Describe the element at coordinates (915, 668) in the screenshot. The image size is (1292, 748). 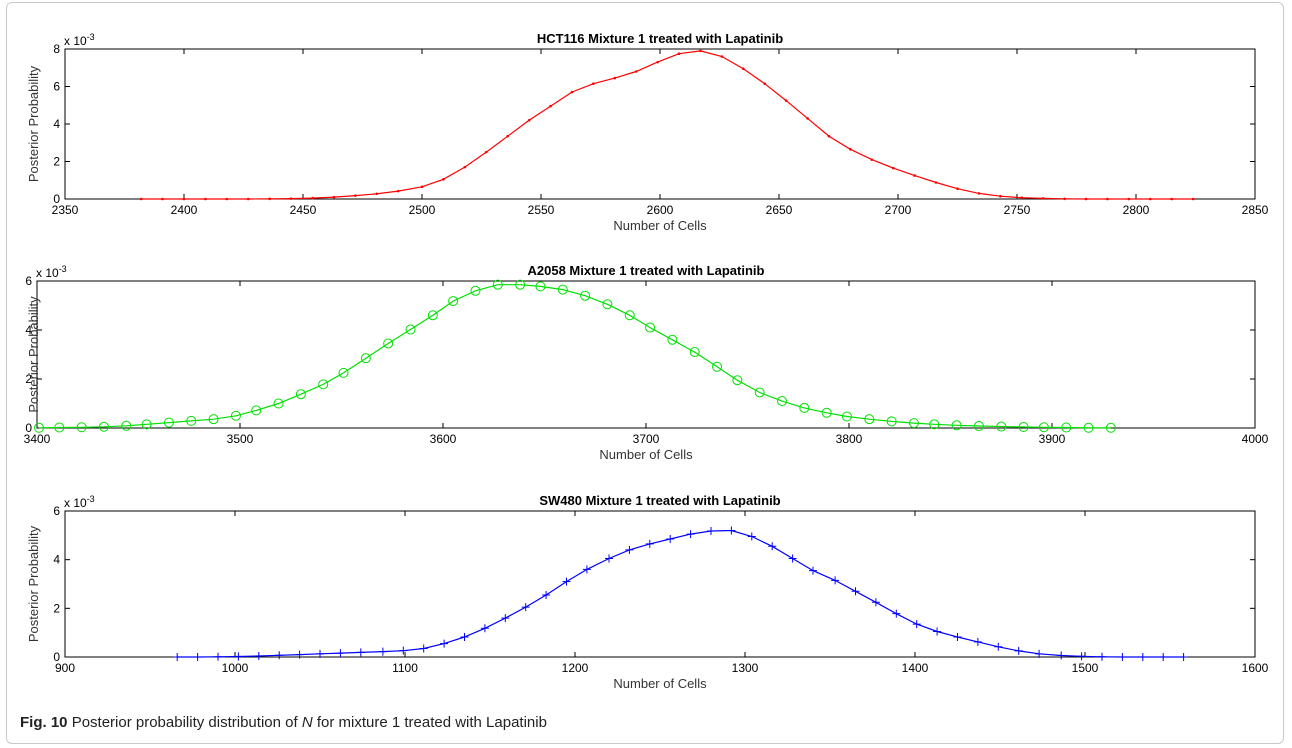
I see `x-tick-label: 1400` at that location.